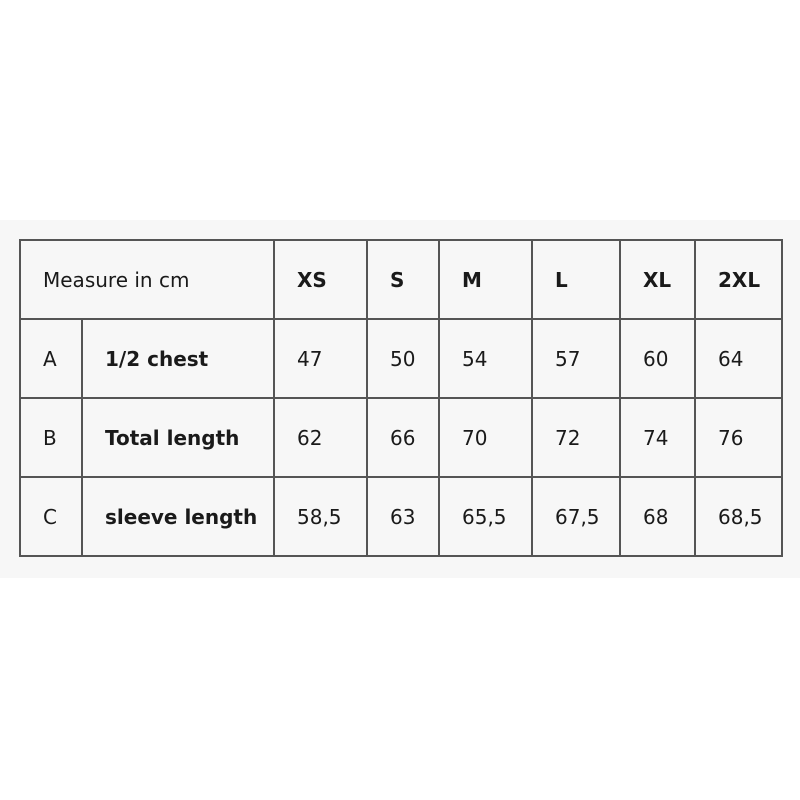  I want to click on table-row: A 1/2 chest 47 50 54 57 60 64, so click(401, 358).